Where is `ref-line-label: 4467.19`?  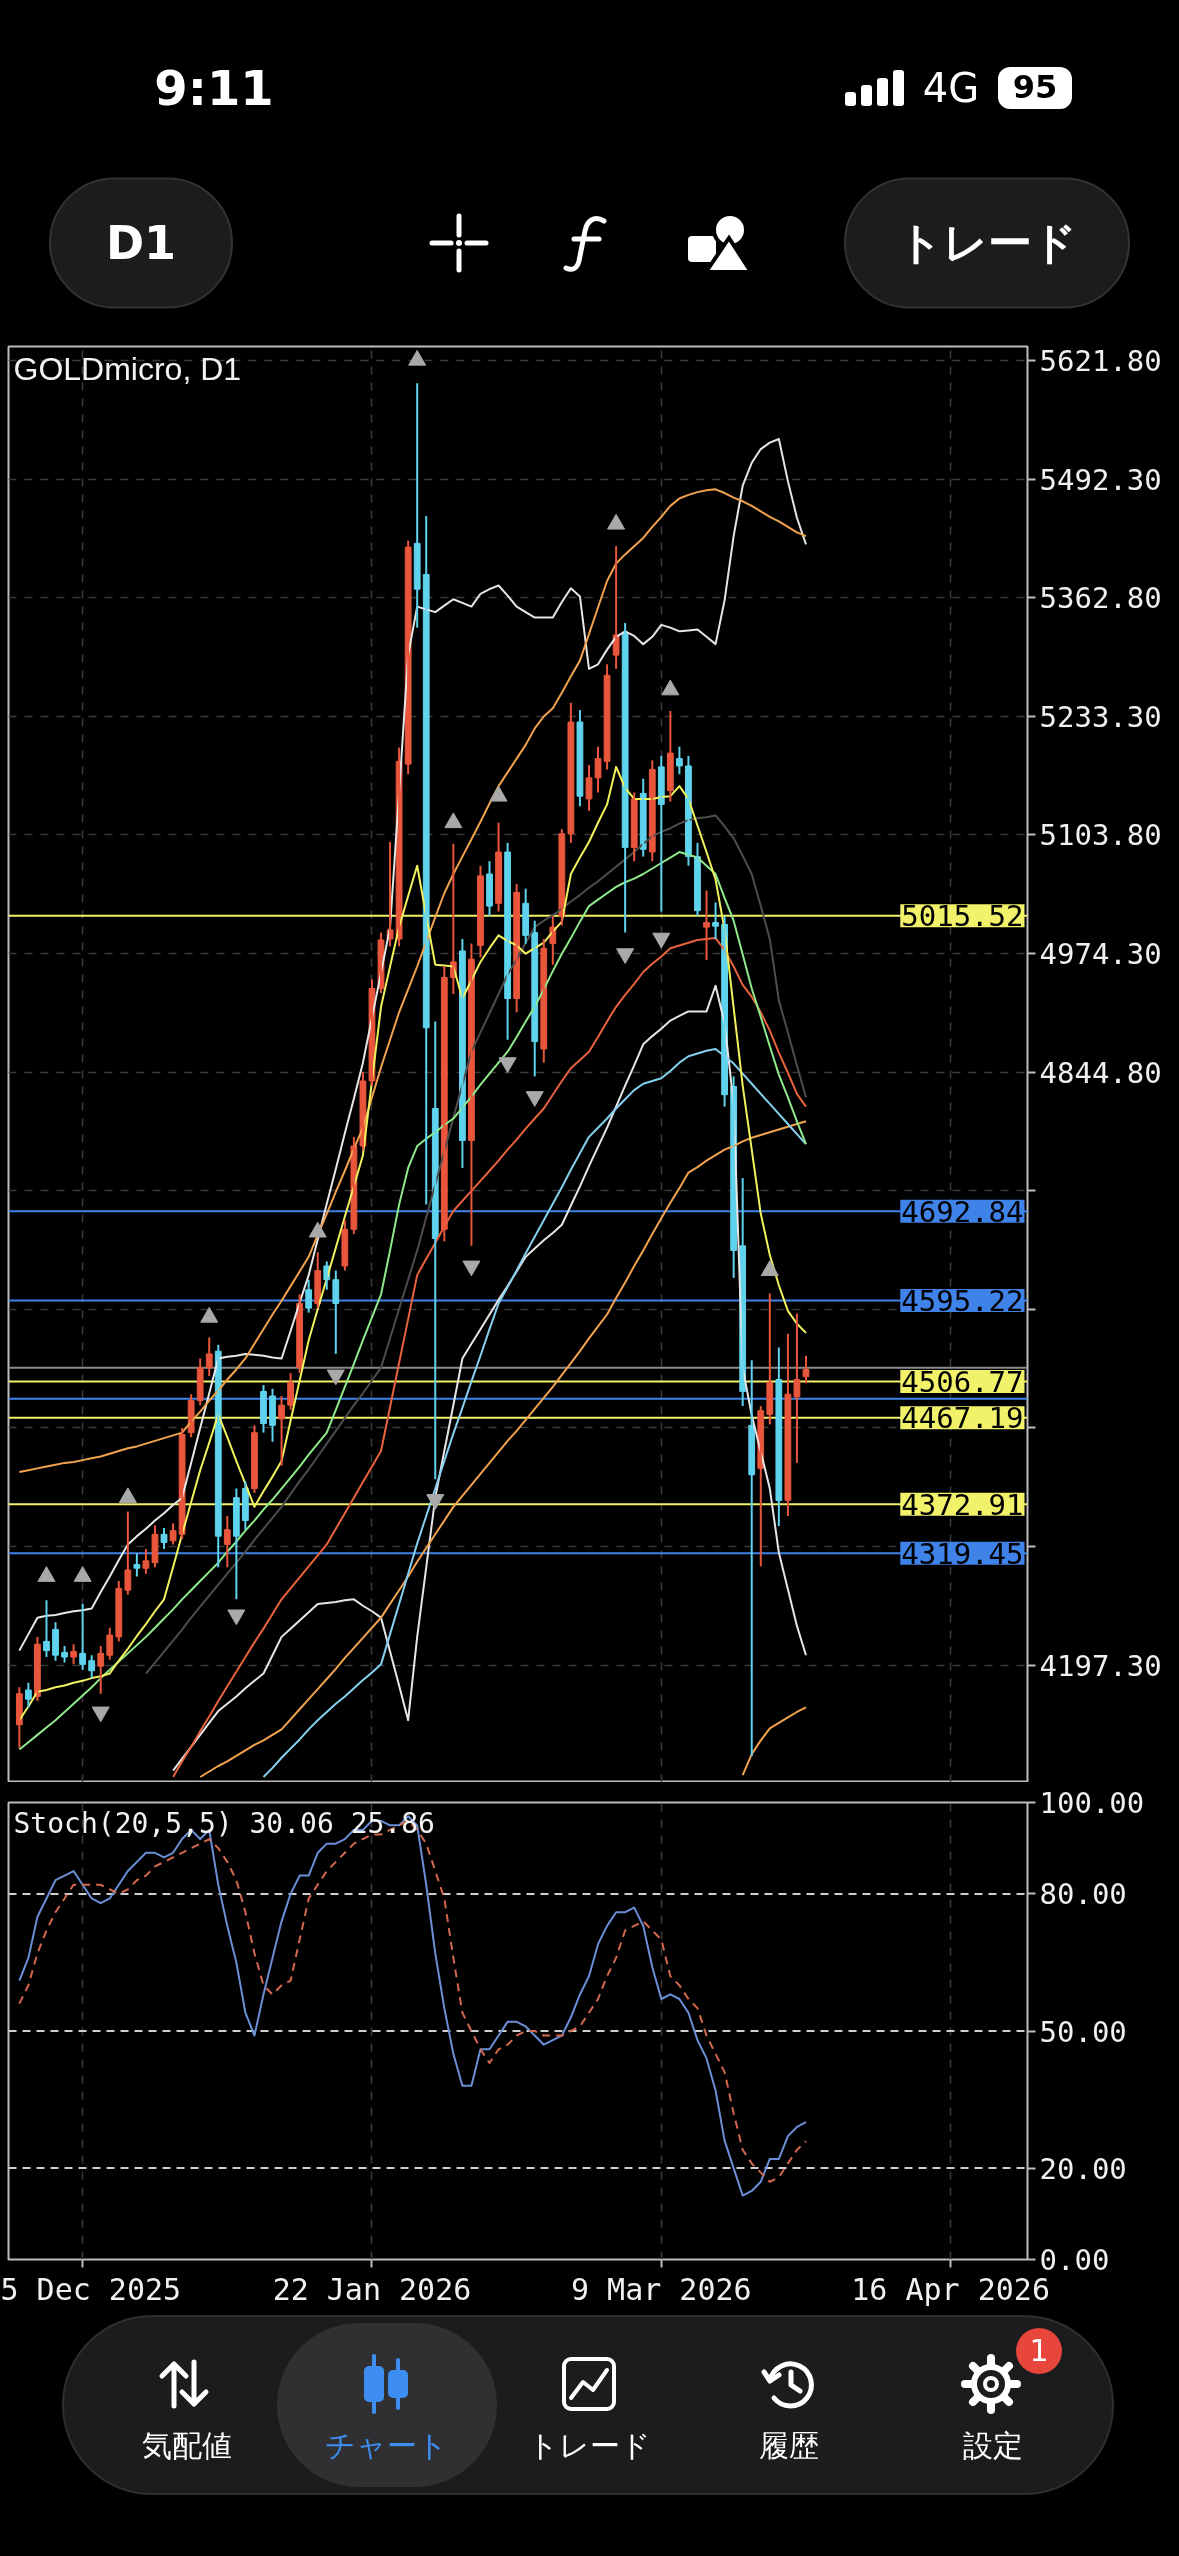
ref-line-label: 4467.19 is located at coordinates (962, 1418).